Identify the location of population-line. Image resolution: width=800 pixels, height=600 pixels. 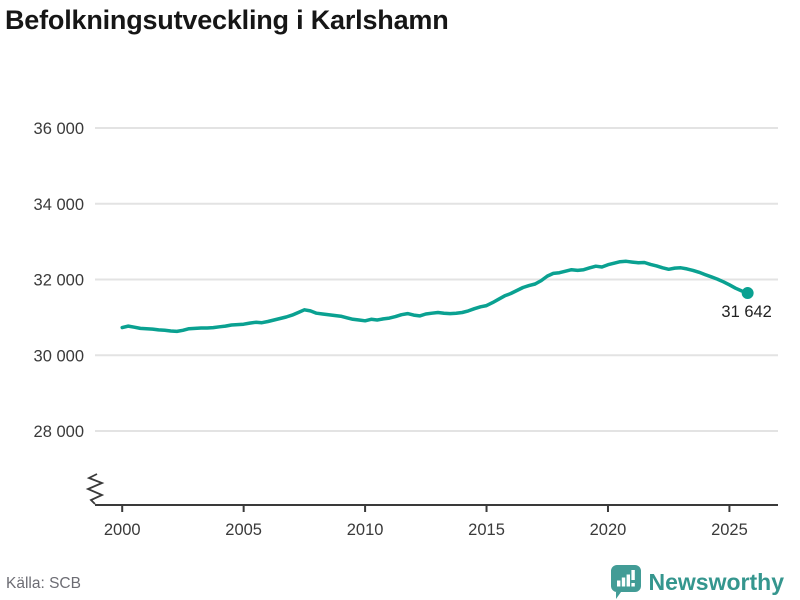
(435, 296).